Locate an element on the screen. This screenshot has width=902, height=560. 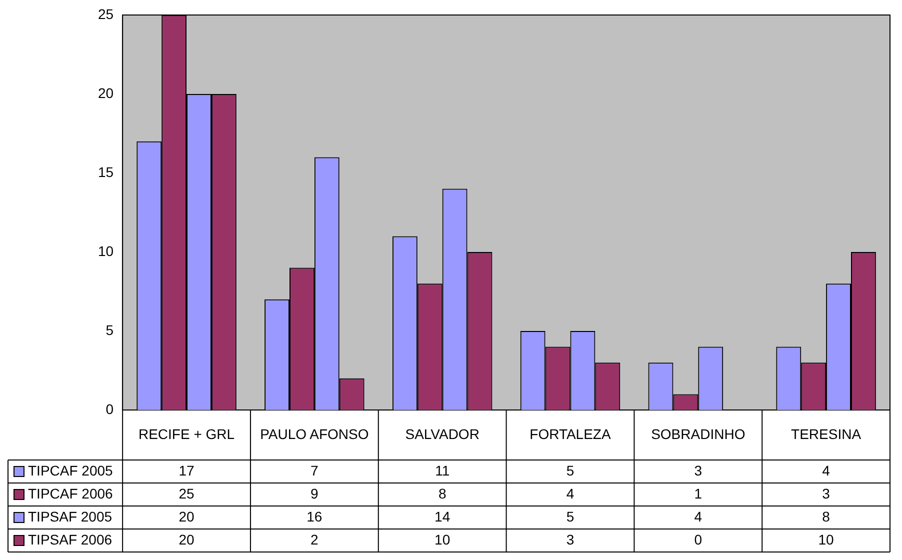
x-tick-label: SOBRADINHO is located at coordinates (698, 434).